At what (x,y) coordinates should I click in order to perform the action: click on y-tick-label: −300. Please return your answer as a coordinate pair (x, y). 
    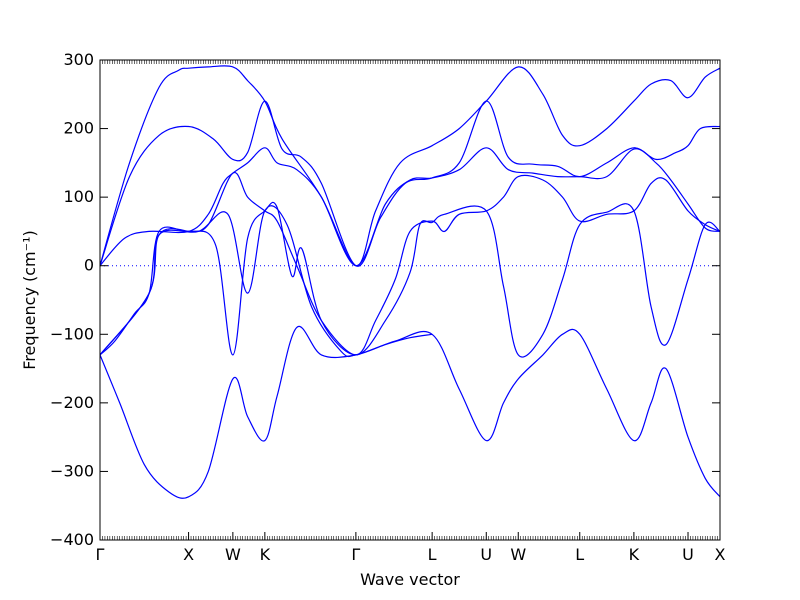
    Looking at the image, I should click on (72, 470).